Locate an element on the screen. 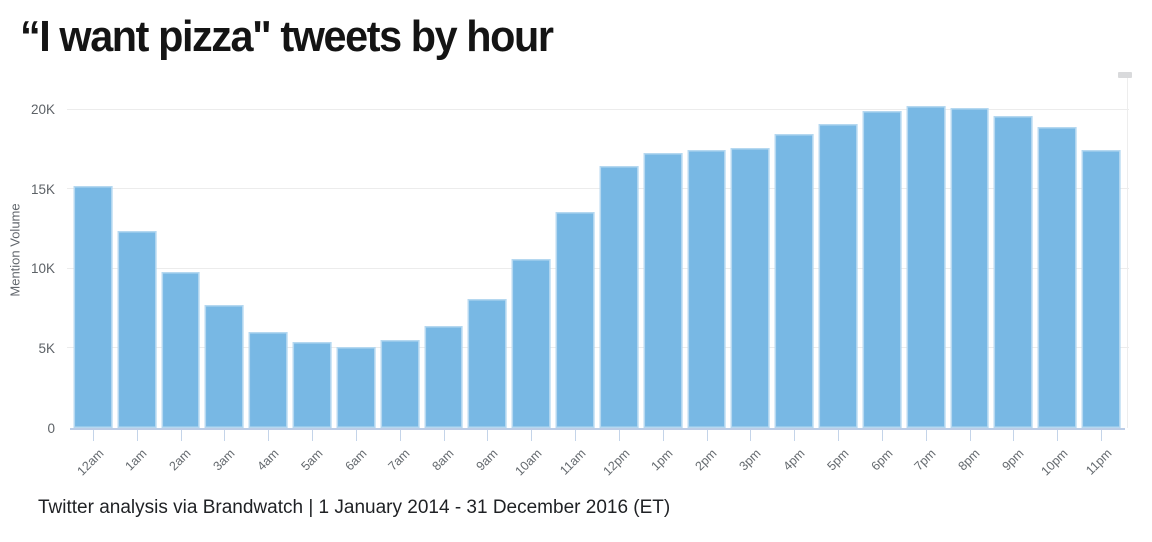 Image resolution: width=1152 pixels, height=542 pixels. x-axis-label: 3pm is located at coordinates (750, 460).